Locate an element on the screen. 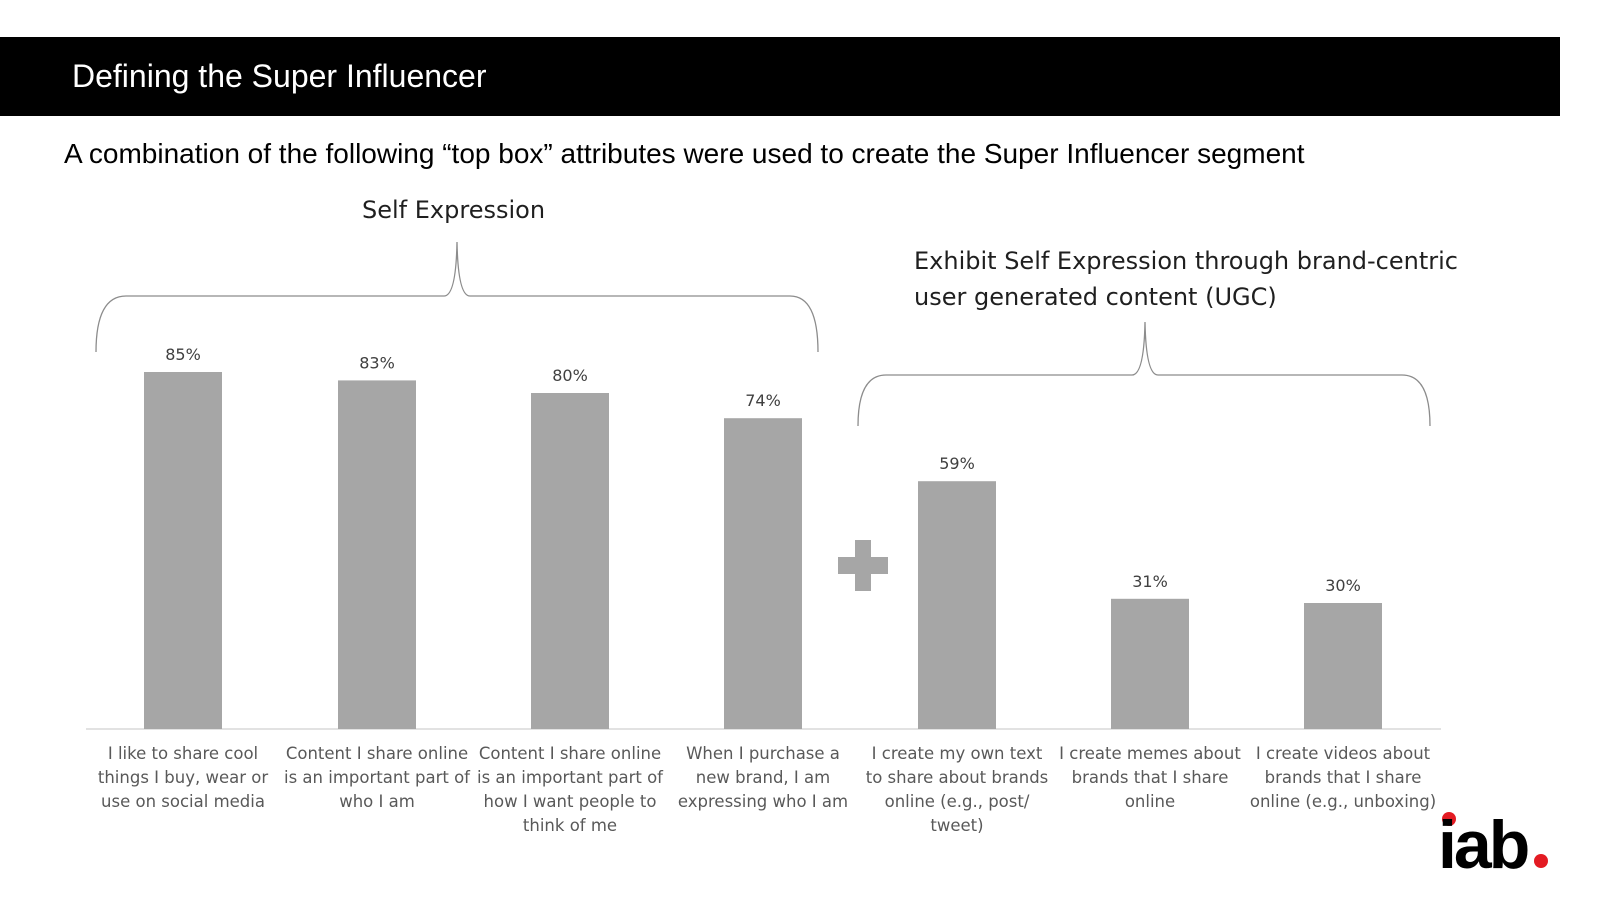  page-title: Defining the Super Influencer is located at coordinates (279, 76).